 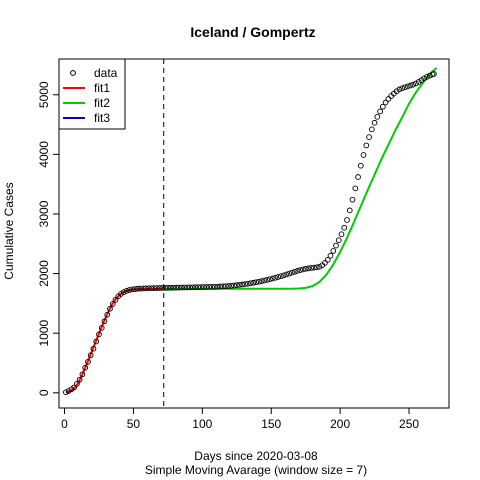 I want to click on chart-title: Iceland / Gompertz, so click(x=252, y=32).